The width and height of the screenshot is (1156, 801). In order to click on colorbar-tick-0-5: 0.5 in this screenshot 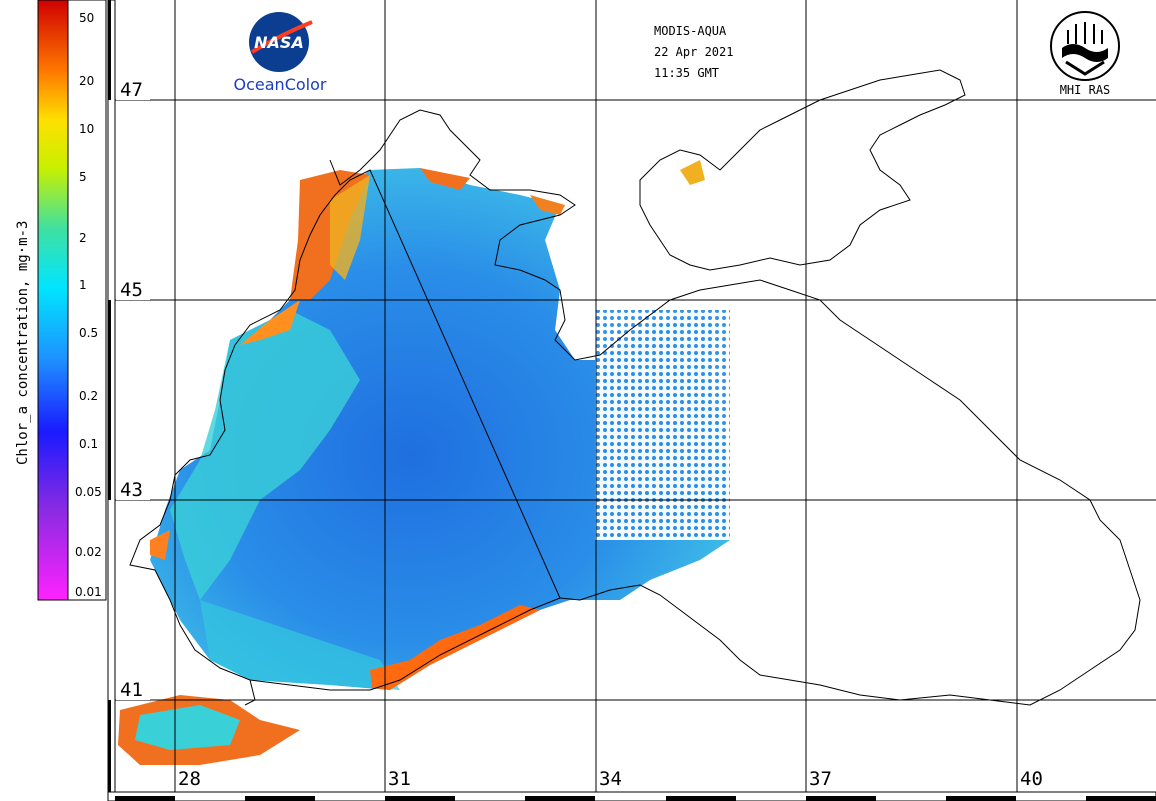, I will do `click(88, 333)`.